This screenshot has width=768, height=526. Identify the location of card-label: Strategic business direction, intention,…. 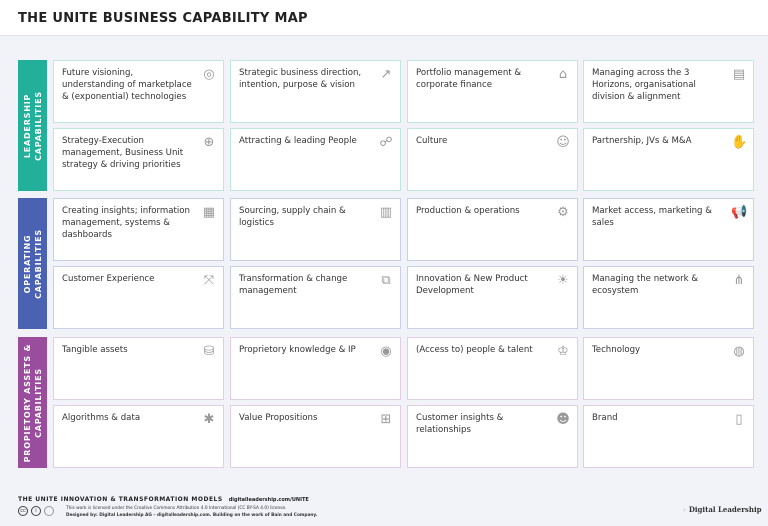
(300, 79).